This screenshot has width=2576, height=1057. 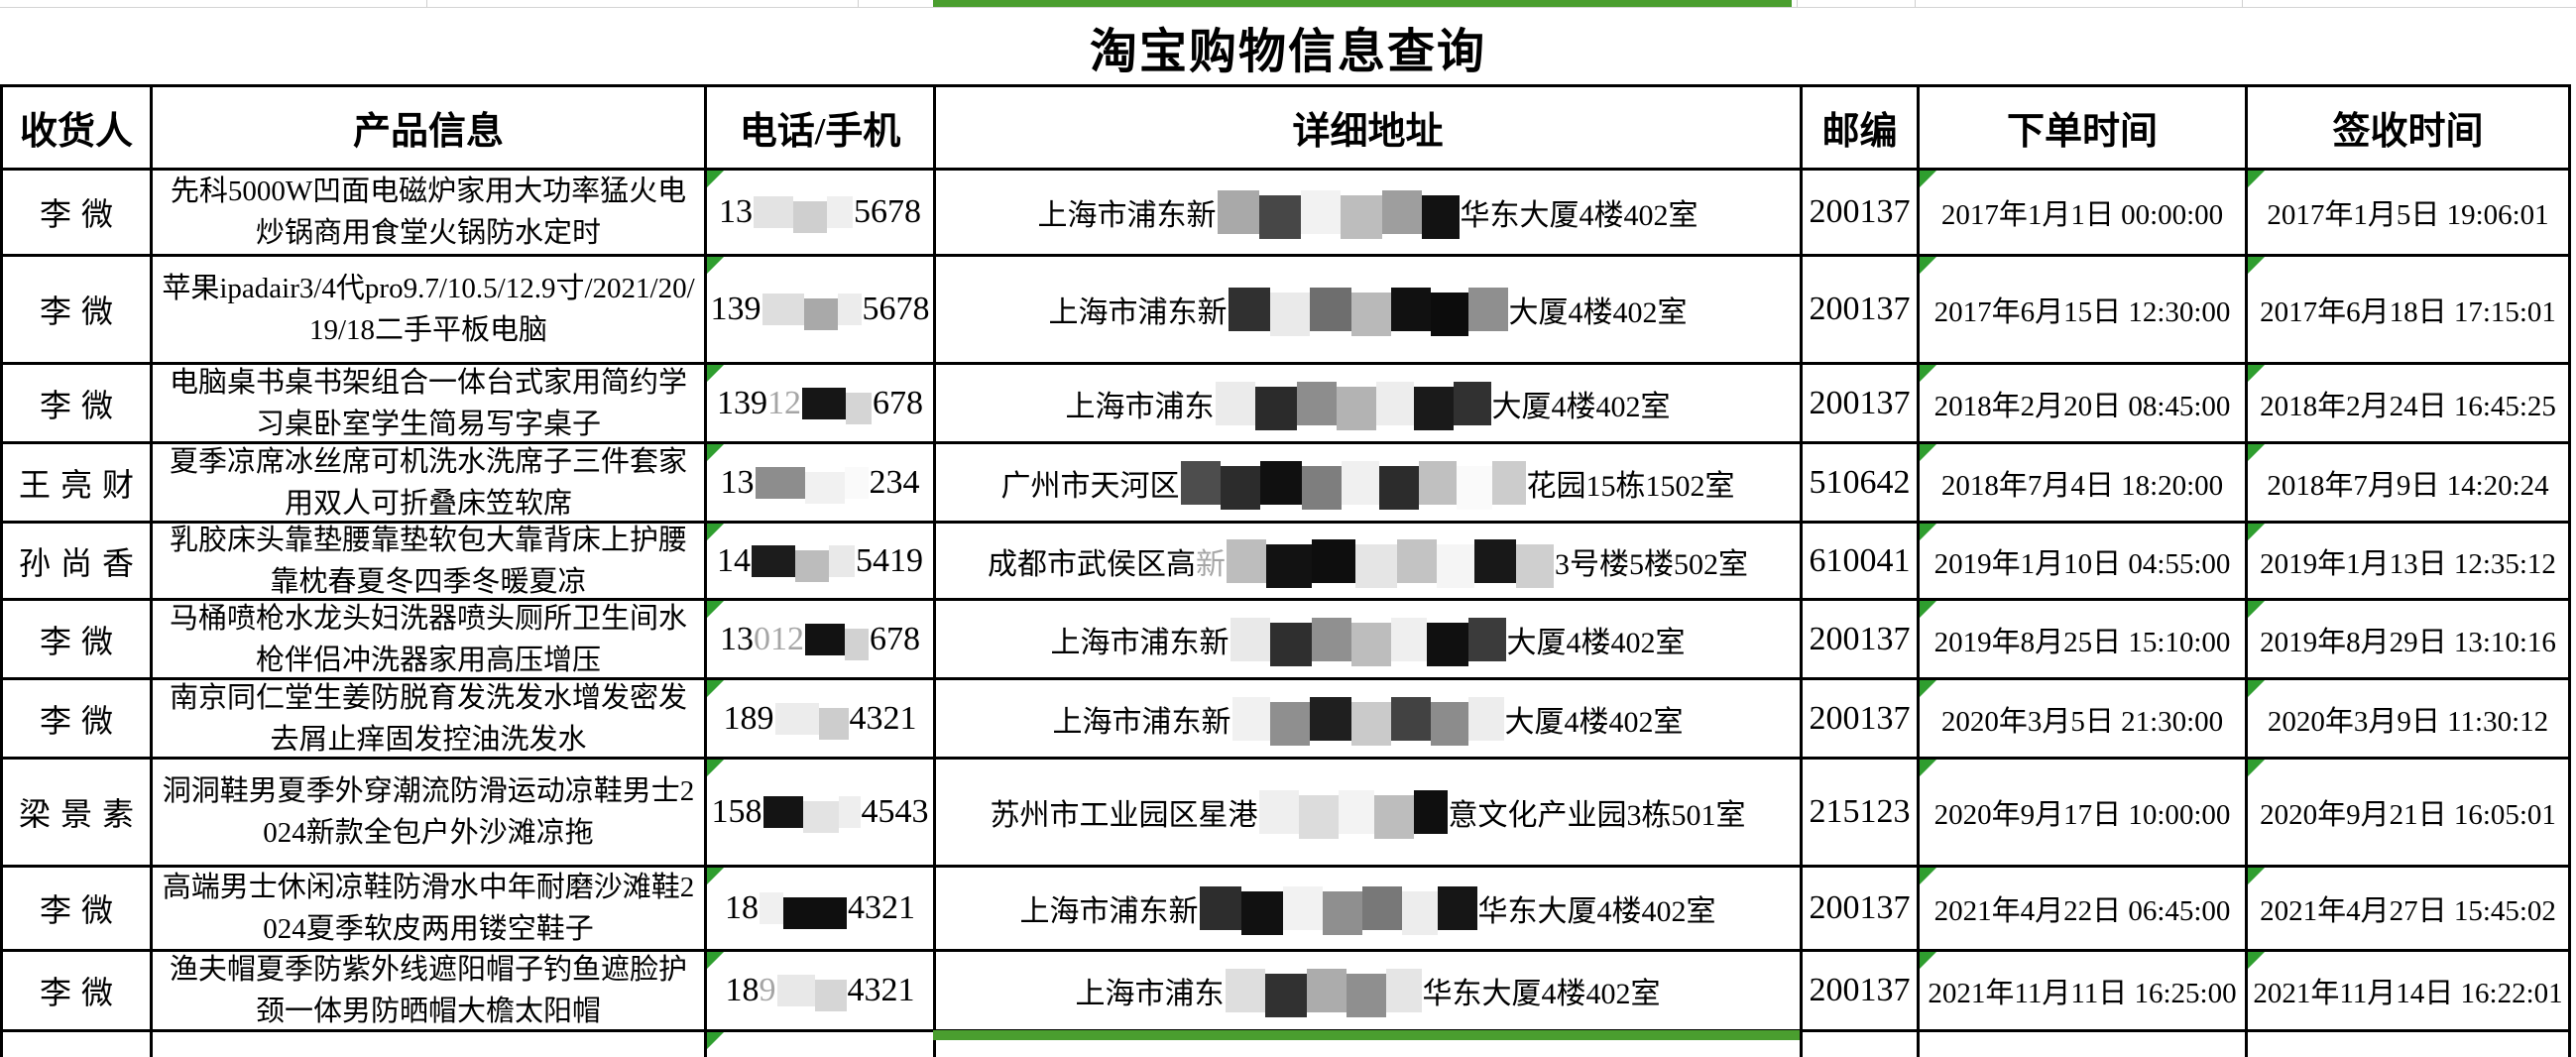 I want to click on cell-postal: 510642, so click(x=1861, y=484).